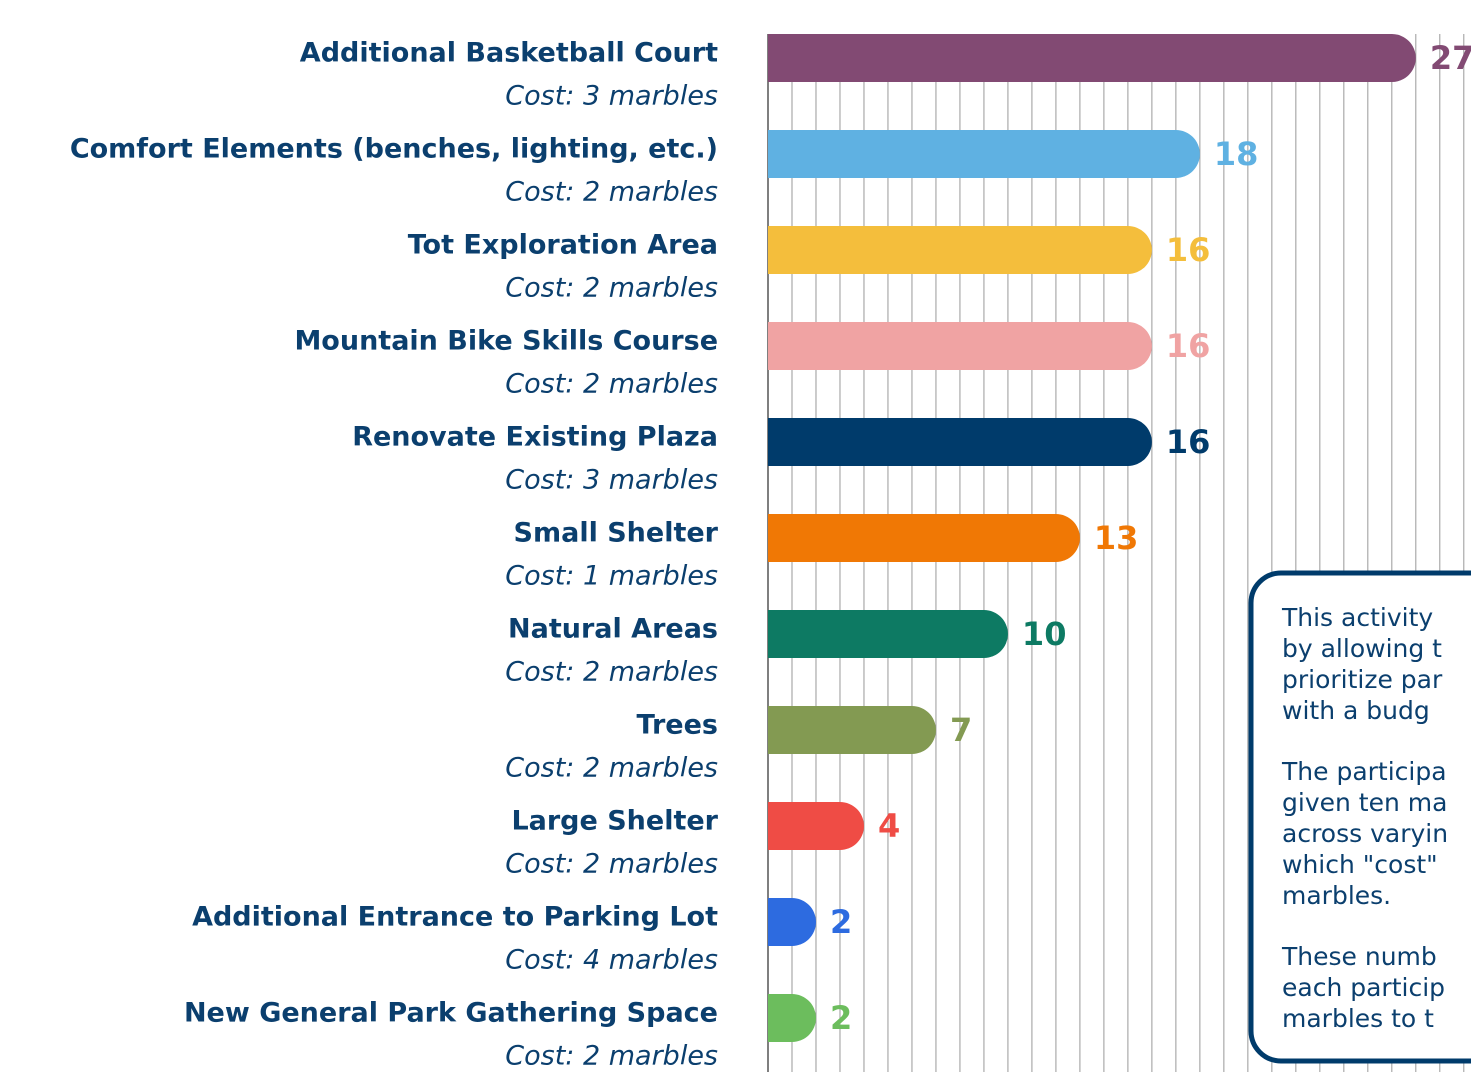 Image resolution: width=1471 pixels, height=1072 pixels. Describe the element at coordinates (961, 730) in the screenshot. I see `value-label: 7` at that location.